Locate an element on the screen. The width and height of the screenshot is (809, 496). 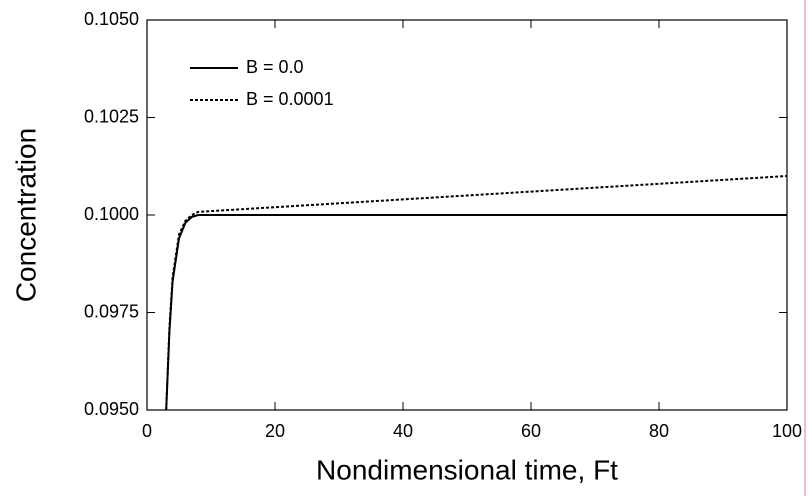
y-tick-label: 0.0975 is located at coordinates (111, 311).